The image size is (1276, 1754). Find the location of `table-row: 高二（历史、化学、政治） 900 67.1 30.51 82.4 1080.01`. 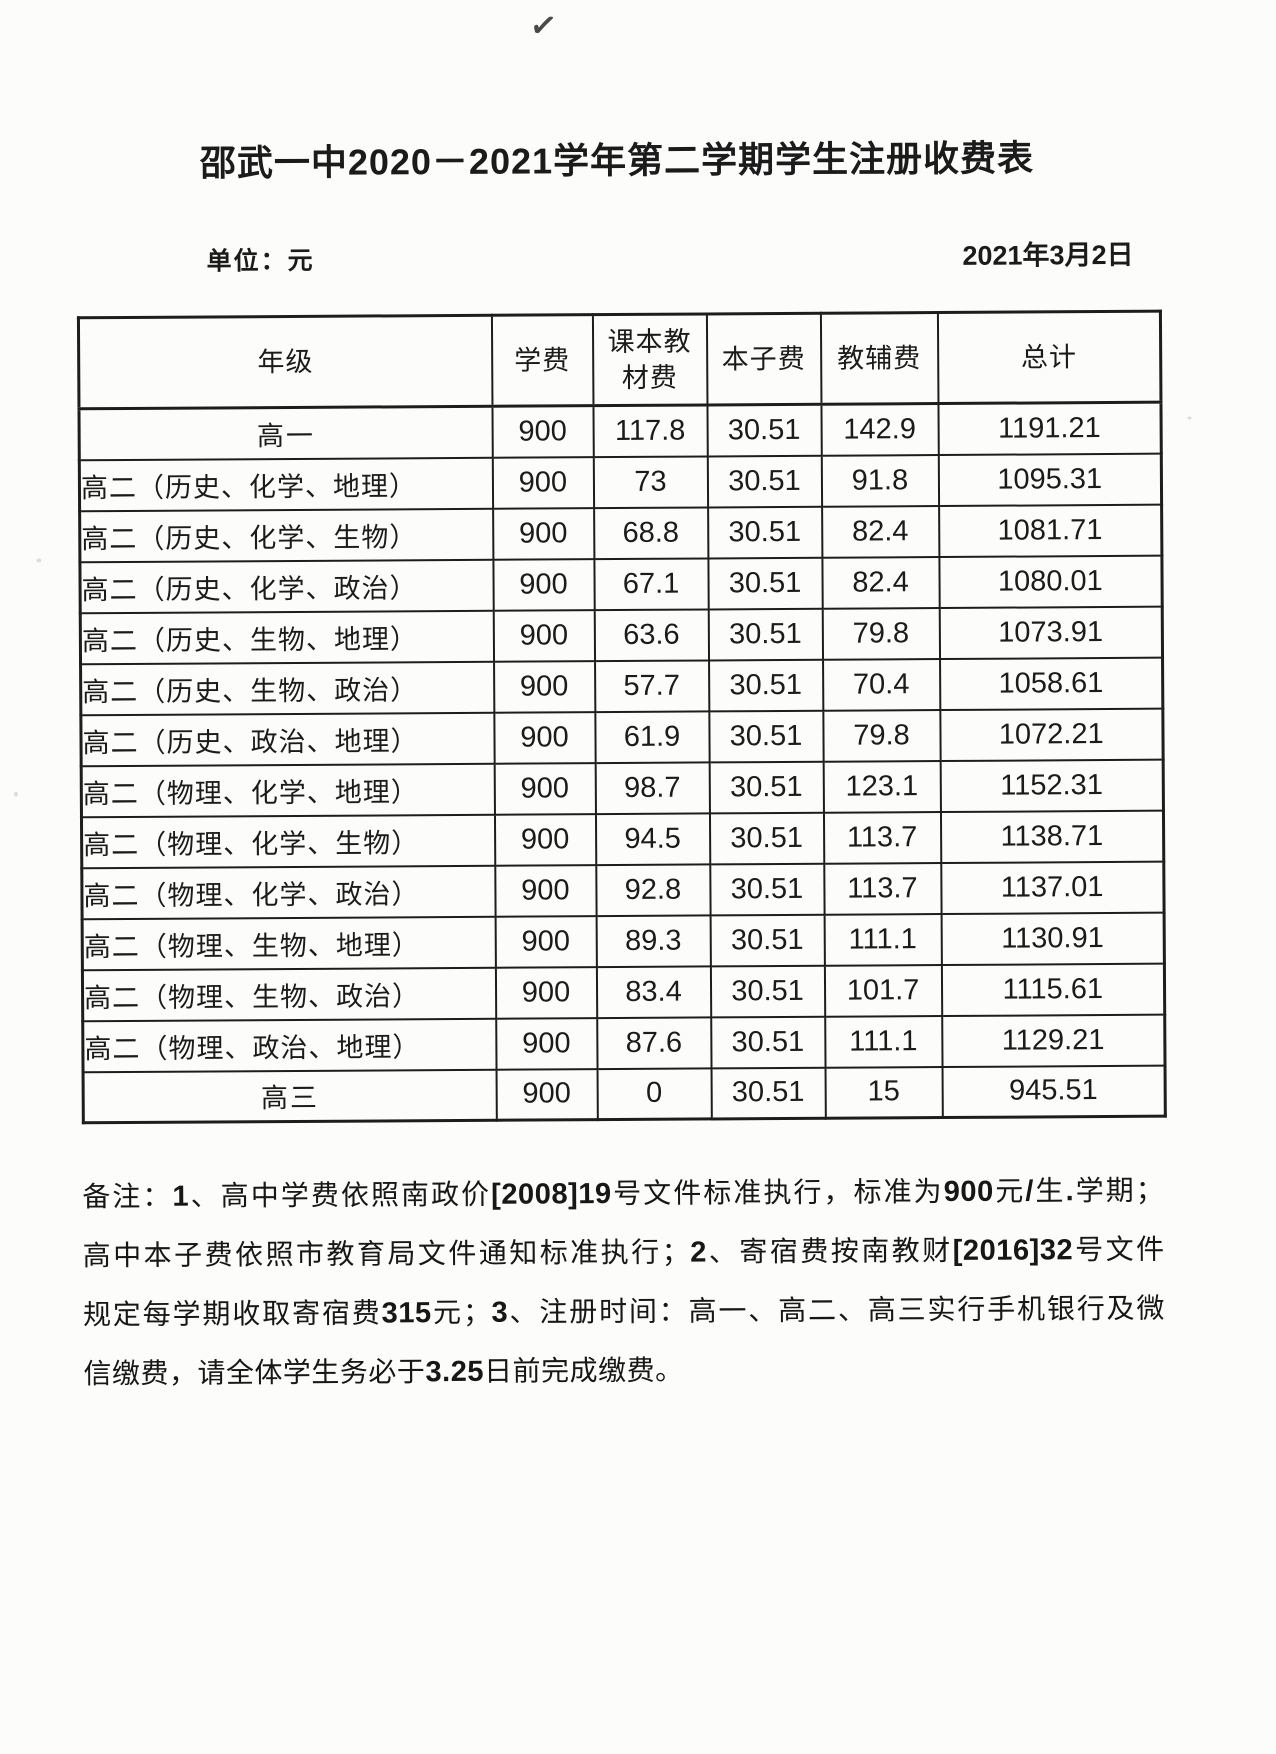

table-row: 高二（历史、化学、政治） 900 67.1 30.51 82.4 1080.01 is located at coordinates (621, 584).